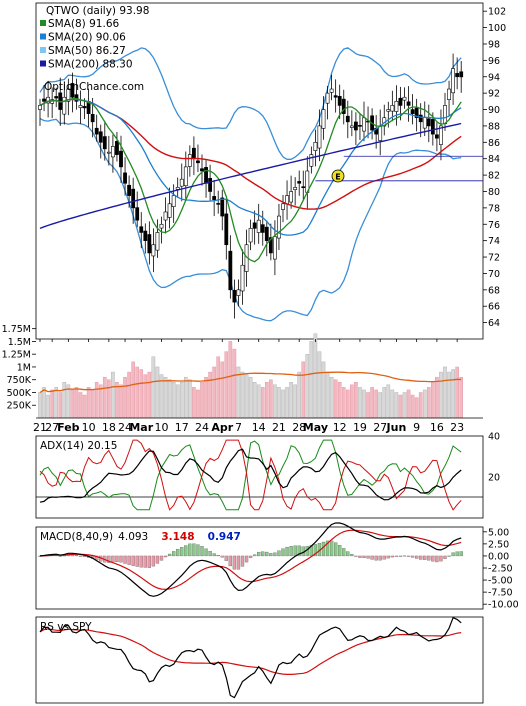  I want to click on adx-line, so click(250, 475).